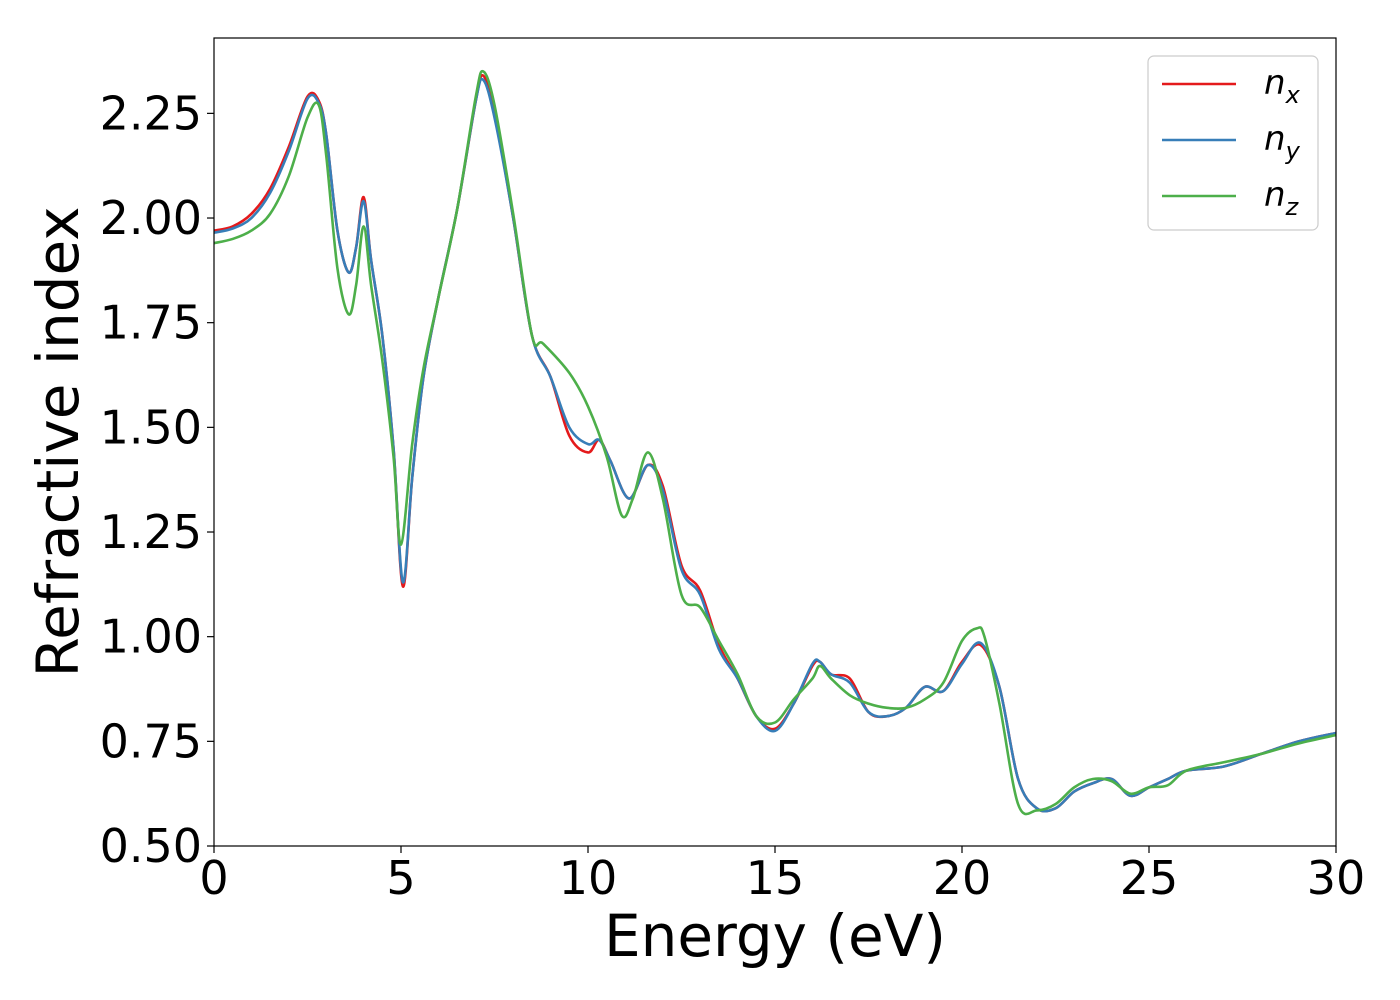  What do you see at coordinates (151, 846) in the screenshot?
I see `y-tick-label: 0.50` at bounding box center [151, 846].